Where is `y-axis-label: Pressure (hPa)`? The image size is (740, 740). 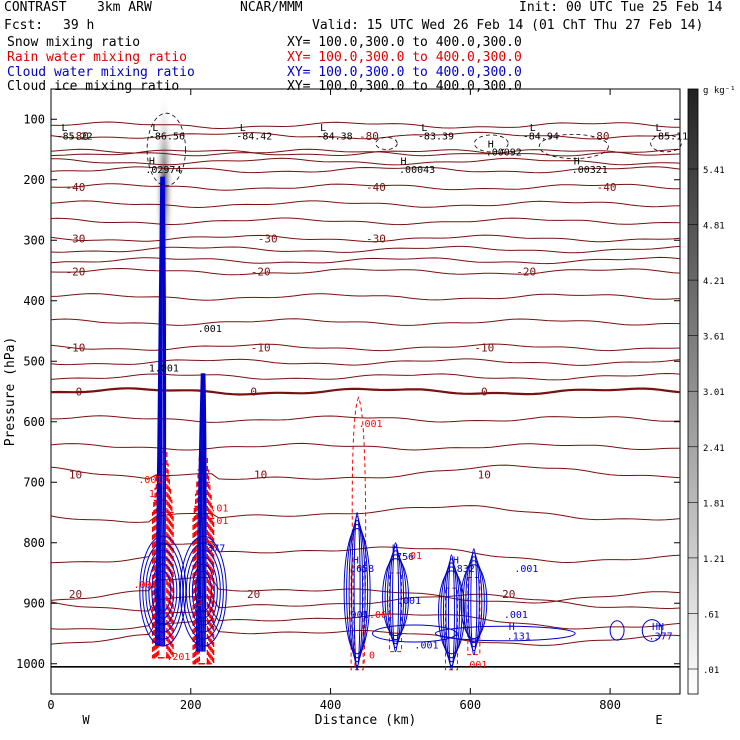 y-axis-label: Pressure (hPa) is located at coordinates (10, 392).